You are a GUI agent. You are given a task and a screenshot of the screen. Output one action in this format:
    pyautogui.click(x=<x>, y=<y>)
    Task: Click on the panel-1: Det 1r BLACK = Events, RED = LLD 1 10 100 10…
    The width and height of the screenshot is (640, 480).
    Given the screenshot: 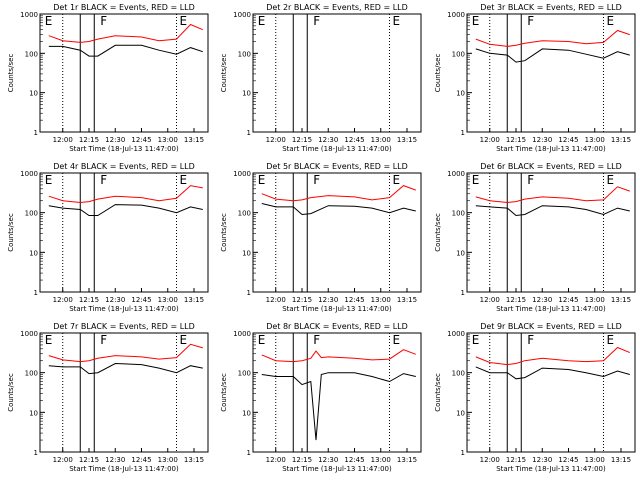 What is the action you would take?
    pyautogui.click(x=108, y=78)
    